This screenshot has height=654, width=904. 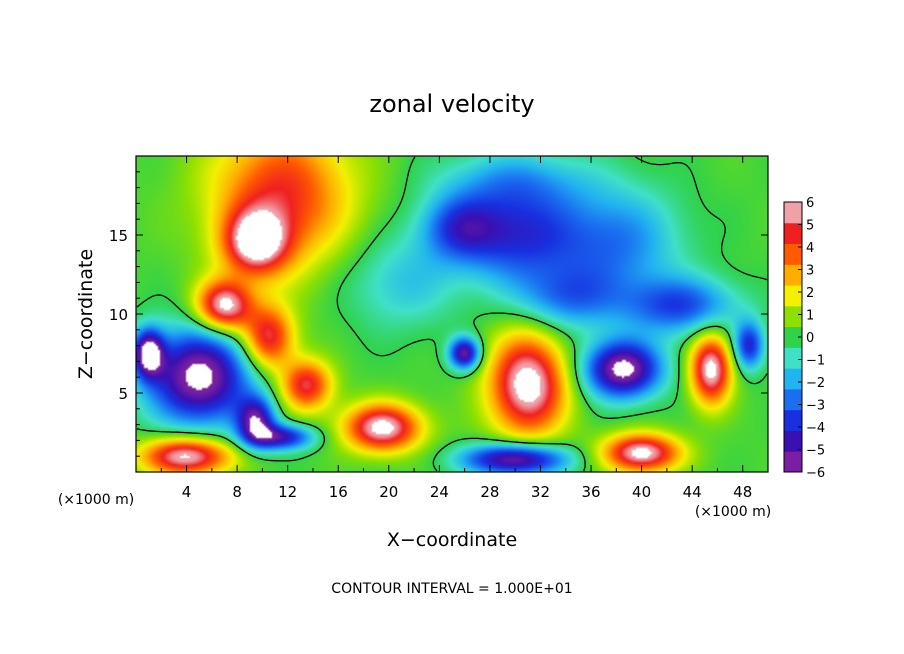 What do you see at coordinates (187, 492) in the screenshot?
I see `x-tick-label: 4` at bounding box center [187, 492].